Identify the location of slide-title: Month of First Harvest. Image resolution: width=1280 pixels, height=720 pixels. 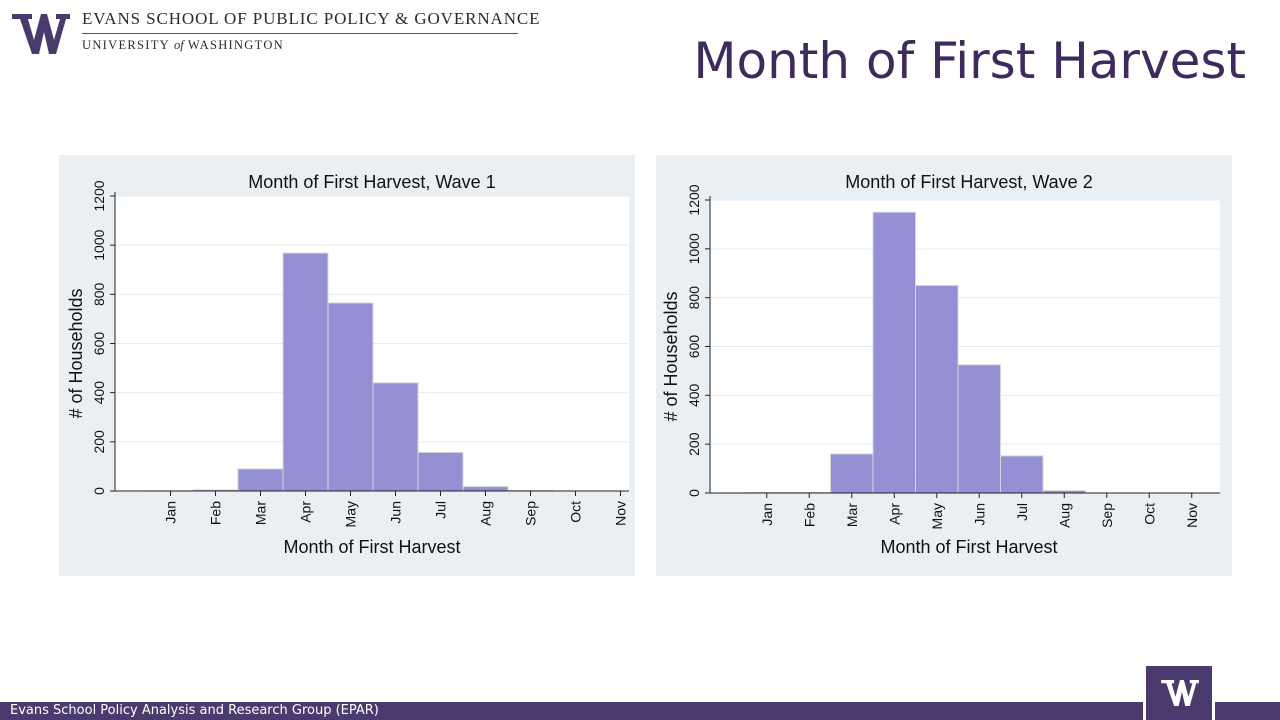
(969, 61).